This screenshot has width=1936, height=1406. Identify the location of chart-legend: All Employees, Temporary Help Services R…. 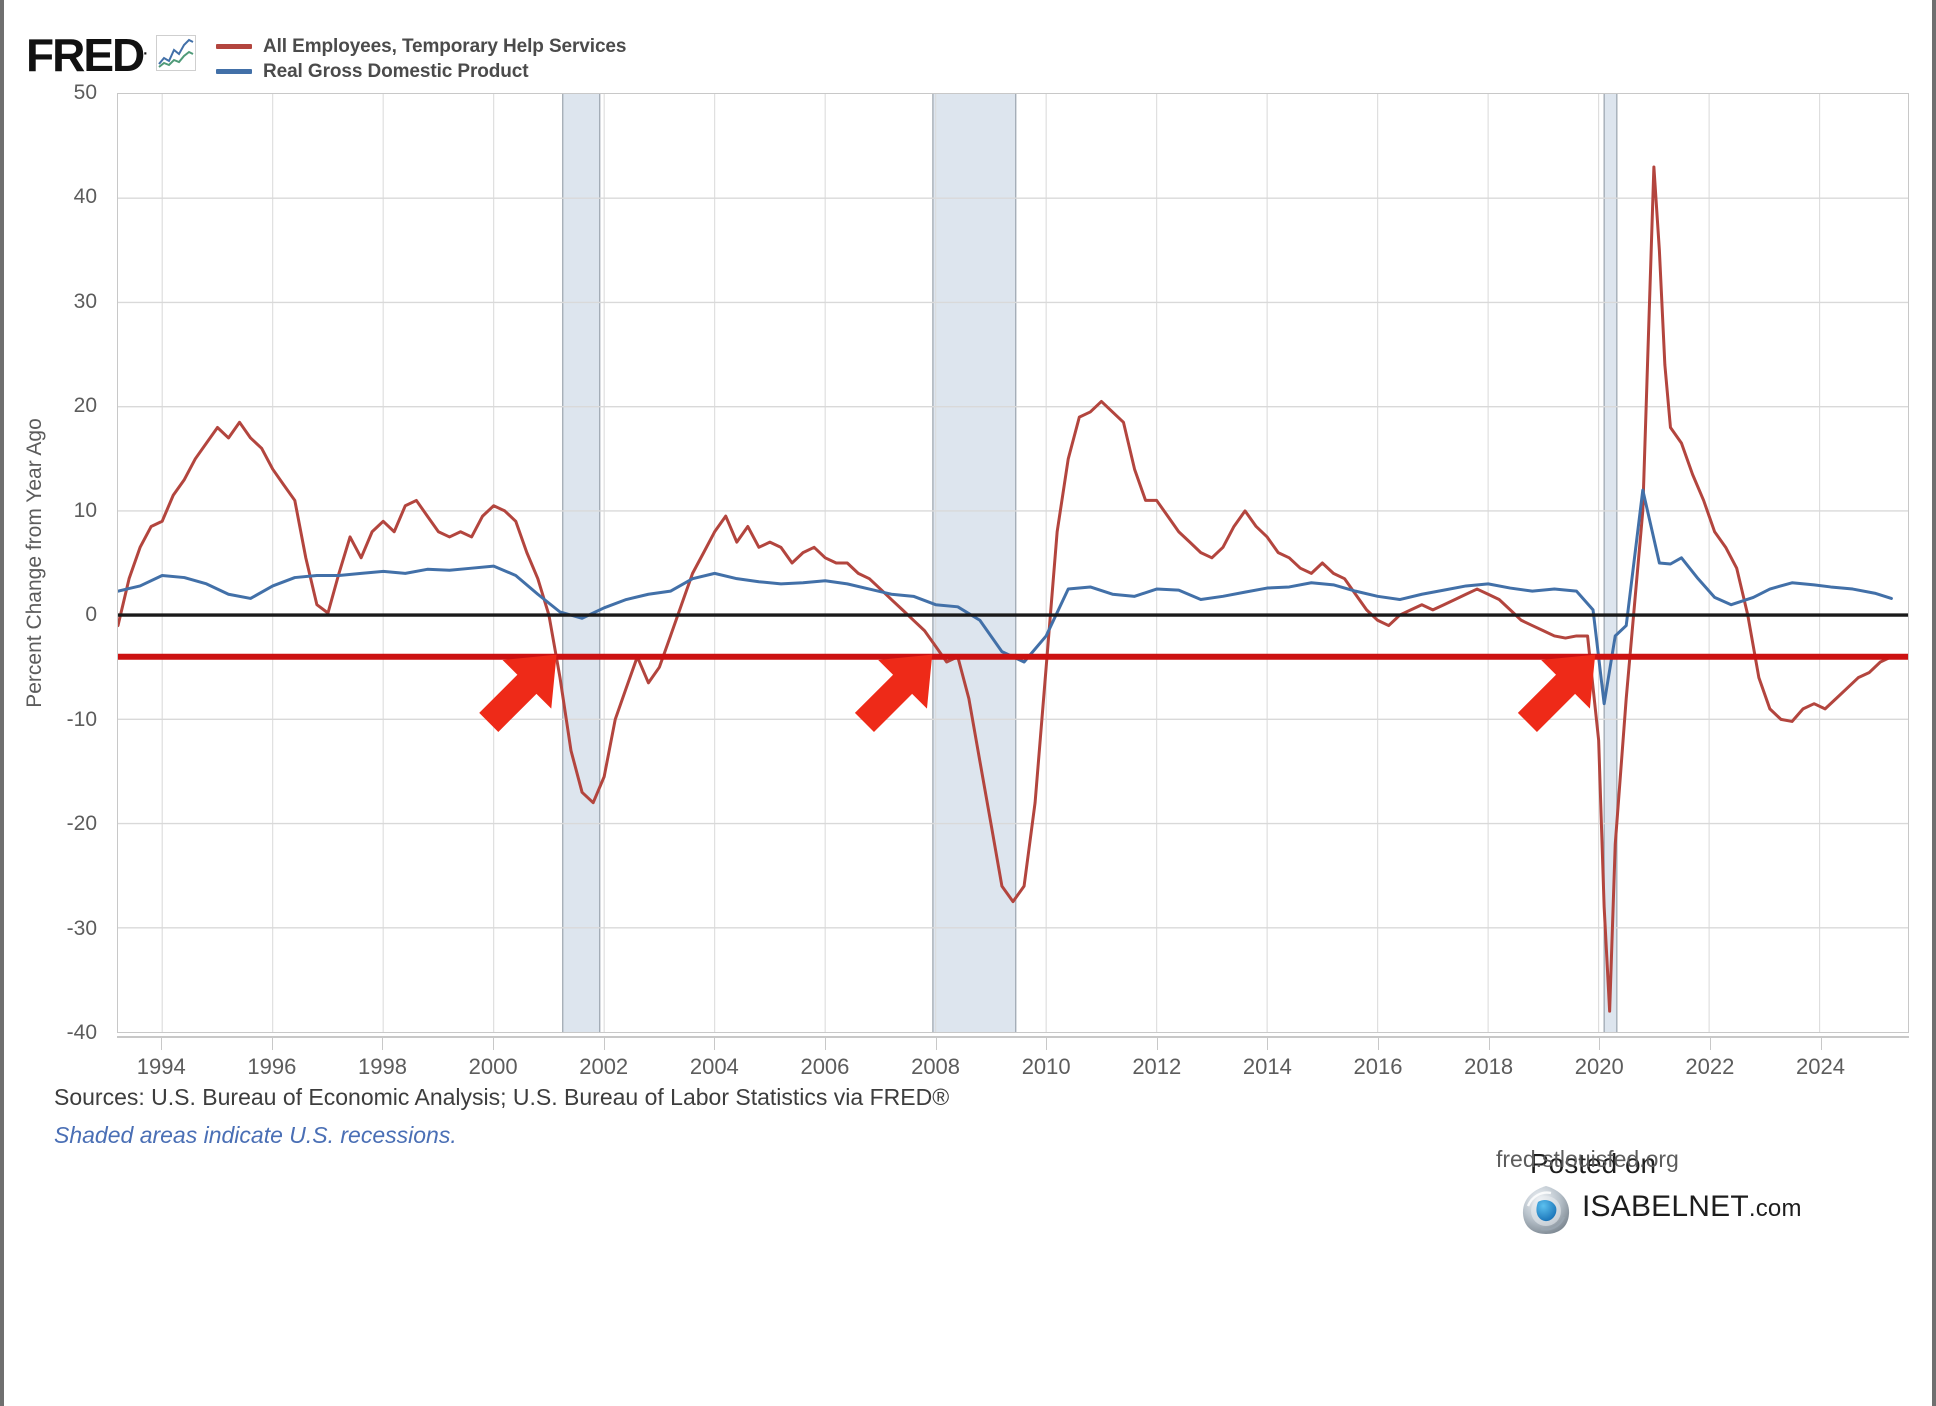
(421, 59).